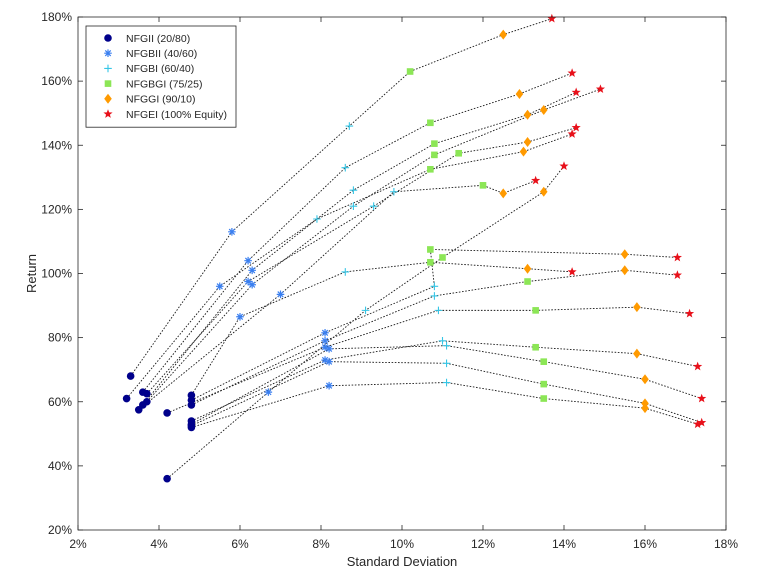 This screenshot has width=775, height=578. What do you see at coordinates (176, 115) in the screenshot?
I see `legend-label: NFGEI (100% Equity)` at bounding box center [176, 115].